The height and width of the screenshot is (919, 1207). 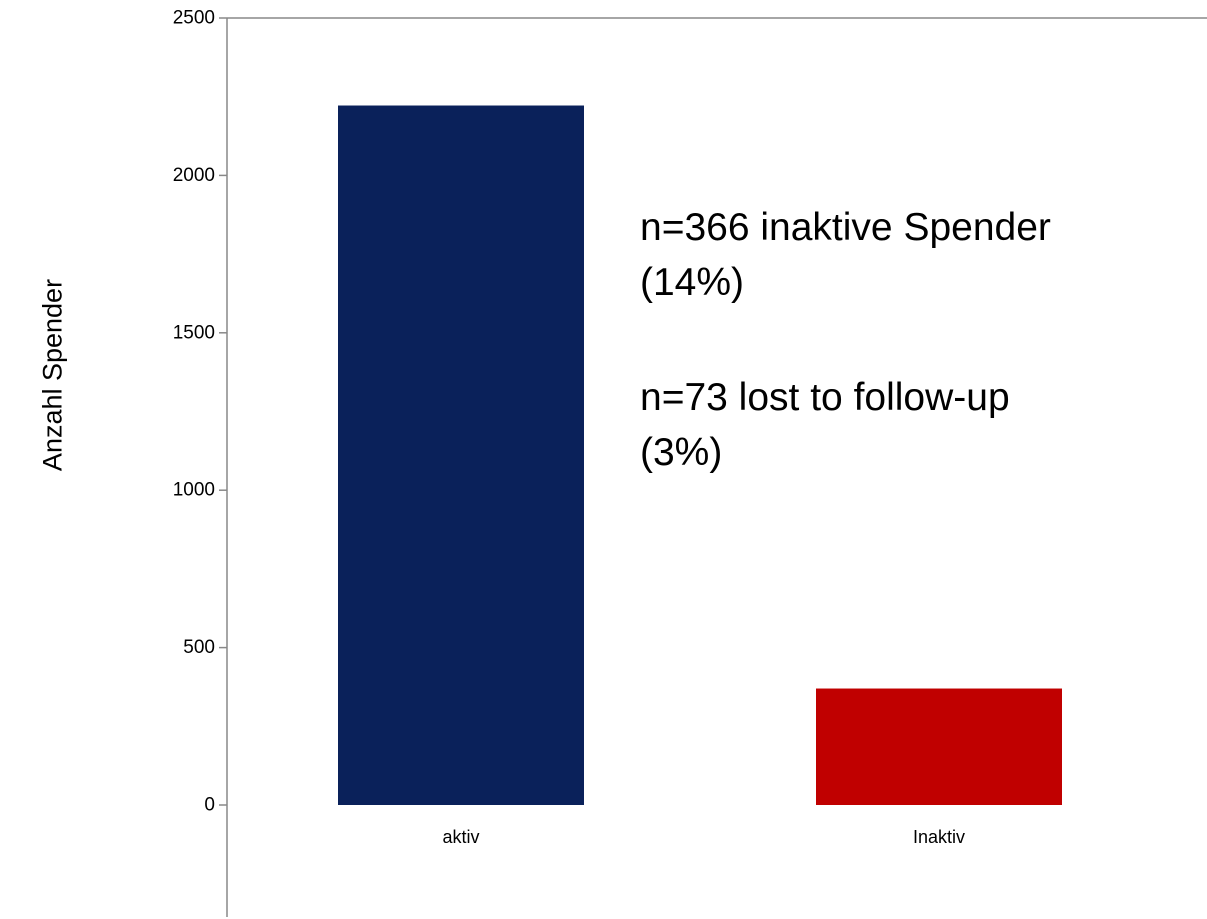 What do you see at coordinates (703, 837) in the screenshot?
I see `x-tick-labels: aktiv Inaktiv` at bounding box center [703, 837].